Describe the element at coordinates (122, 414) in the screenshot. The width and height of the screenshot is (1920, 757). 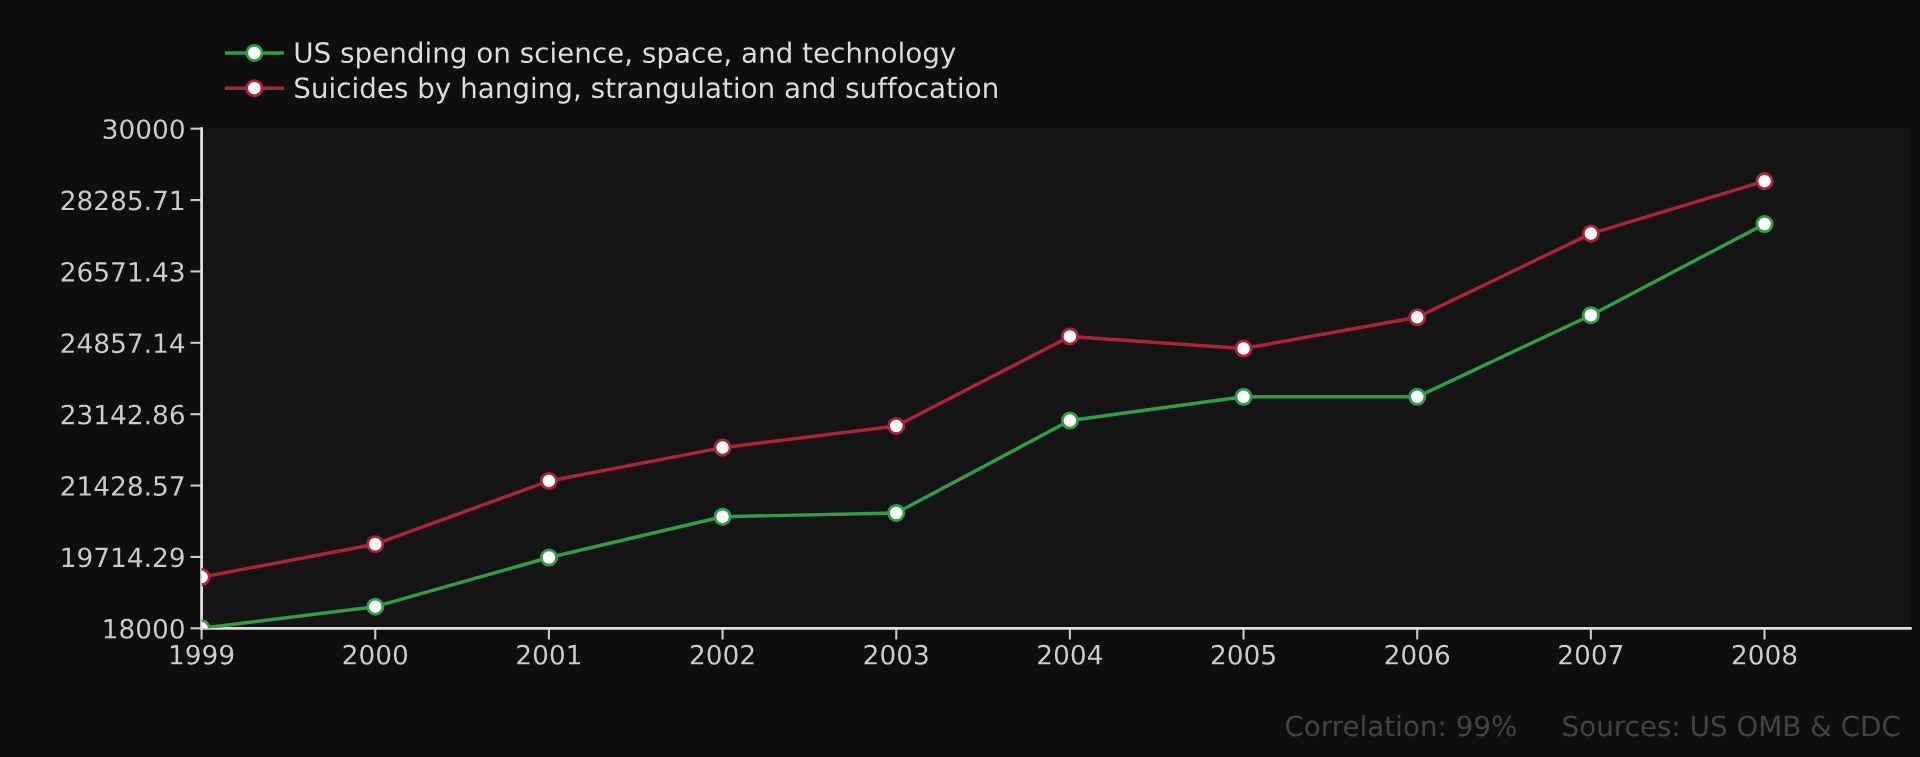
I see `y-tick-label: 23142.86` at that location.